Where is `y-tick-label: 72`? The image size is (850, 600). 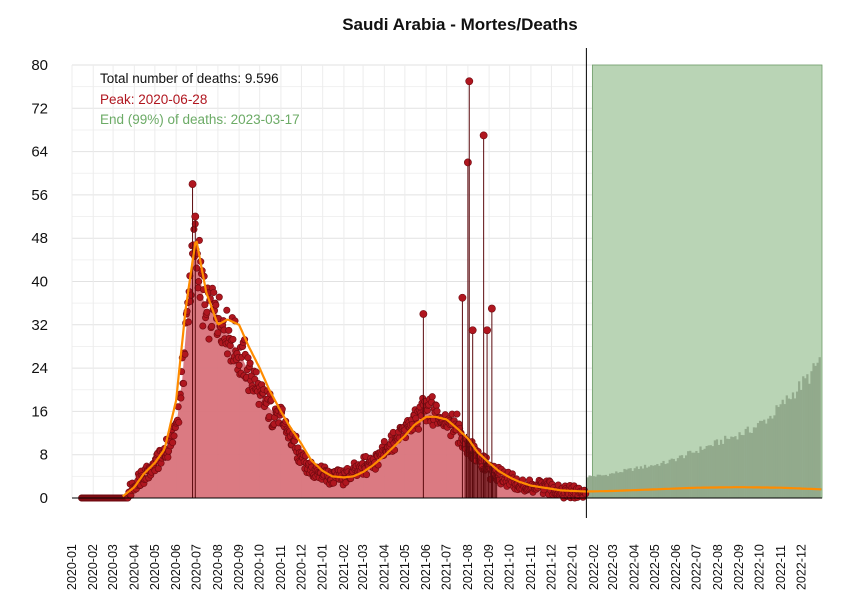 y-tick-label: 72 is located at coordinates (39, 108).